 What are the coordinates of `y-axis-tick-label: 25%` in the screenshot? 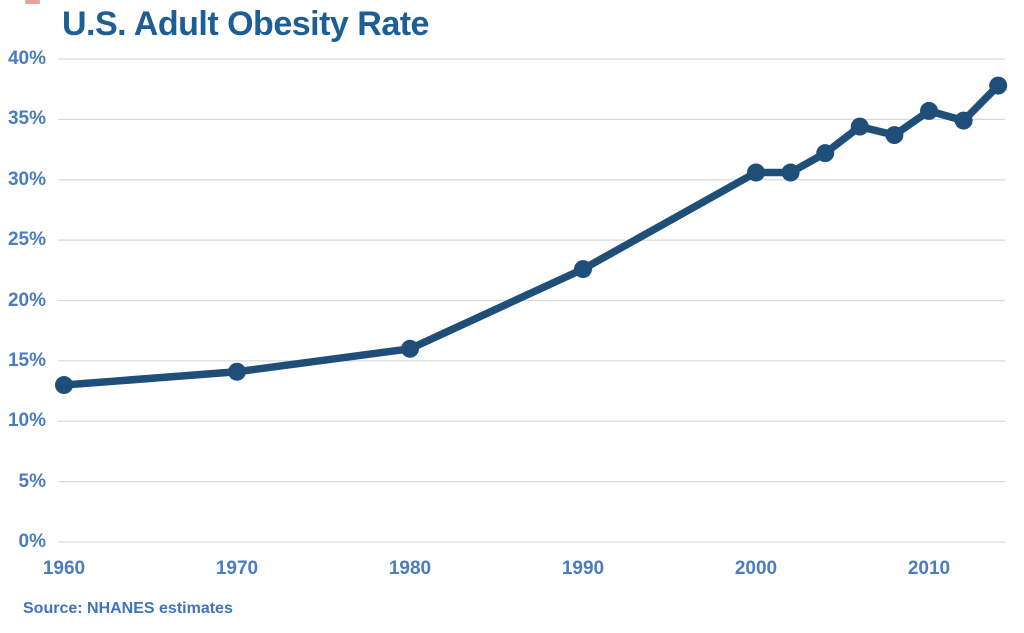 It's located at (26, 240).